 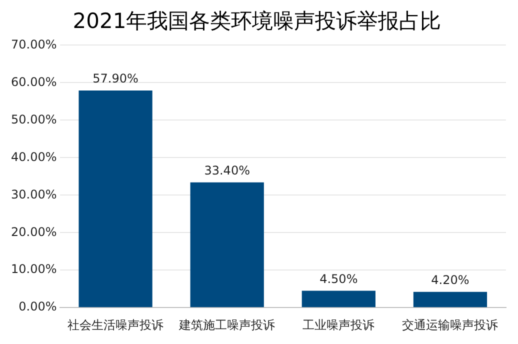 I want to click on x-tick-label: 建筑施工噪声投诉, so click(x=227, y=325).